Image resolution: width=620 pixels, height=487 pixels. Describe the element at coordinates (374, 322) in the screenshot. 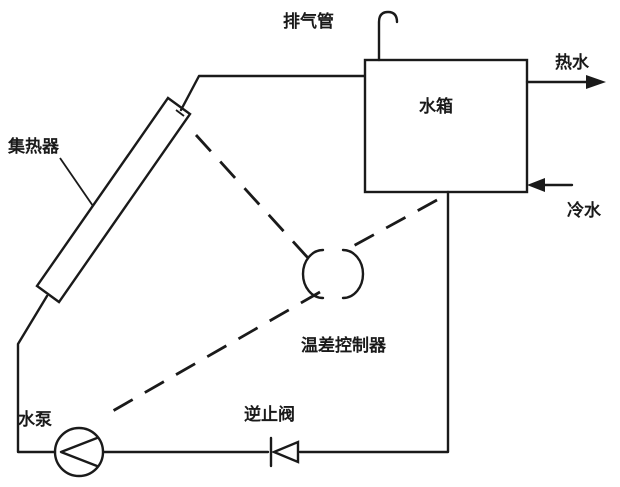

I see `pipe-tank-to-pump` at that location.